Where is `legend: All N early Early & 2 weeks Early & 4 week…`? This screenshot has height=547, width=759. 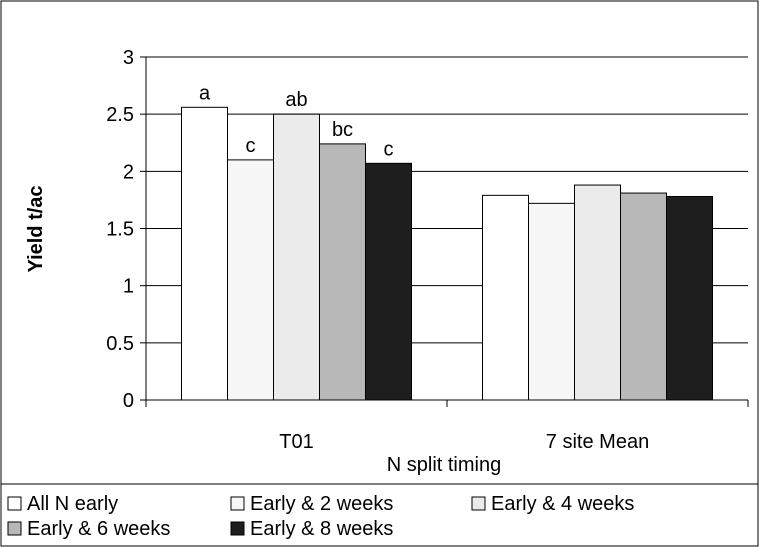
legend: All N early Early & 2 weeks Early & 4 week… is located at coordinates (379, 515).